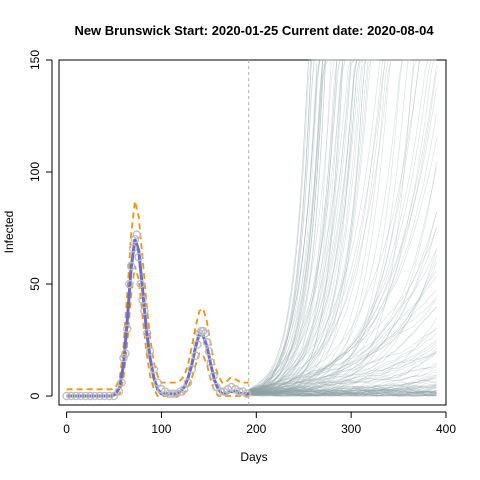 This screenshot has height=480, width=480. Describe the element at coordinates (35, 395) in the screenshot. I see `y-tick-label: 0` at that location.